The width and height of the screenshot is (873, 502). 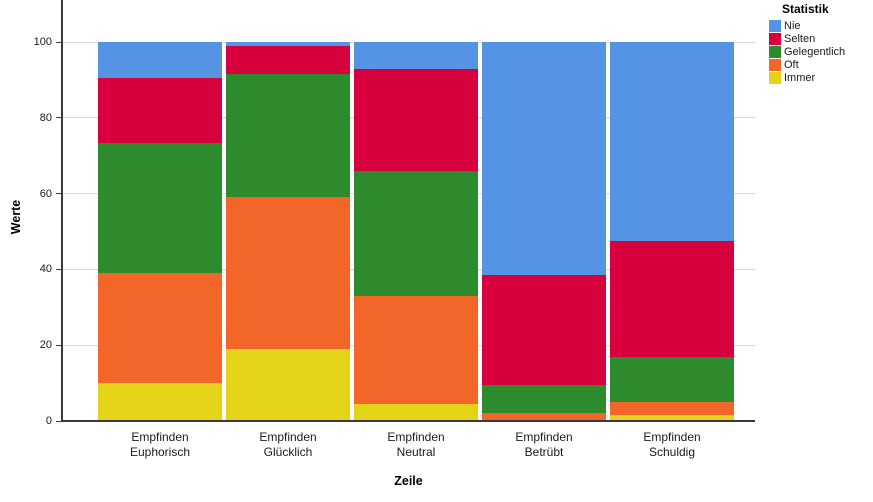 What do you see at coordinates (45, 193) in the screenshot?
I see `y-tick-label-60: 60` at bounding box center [45, 193].